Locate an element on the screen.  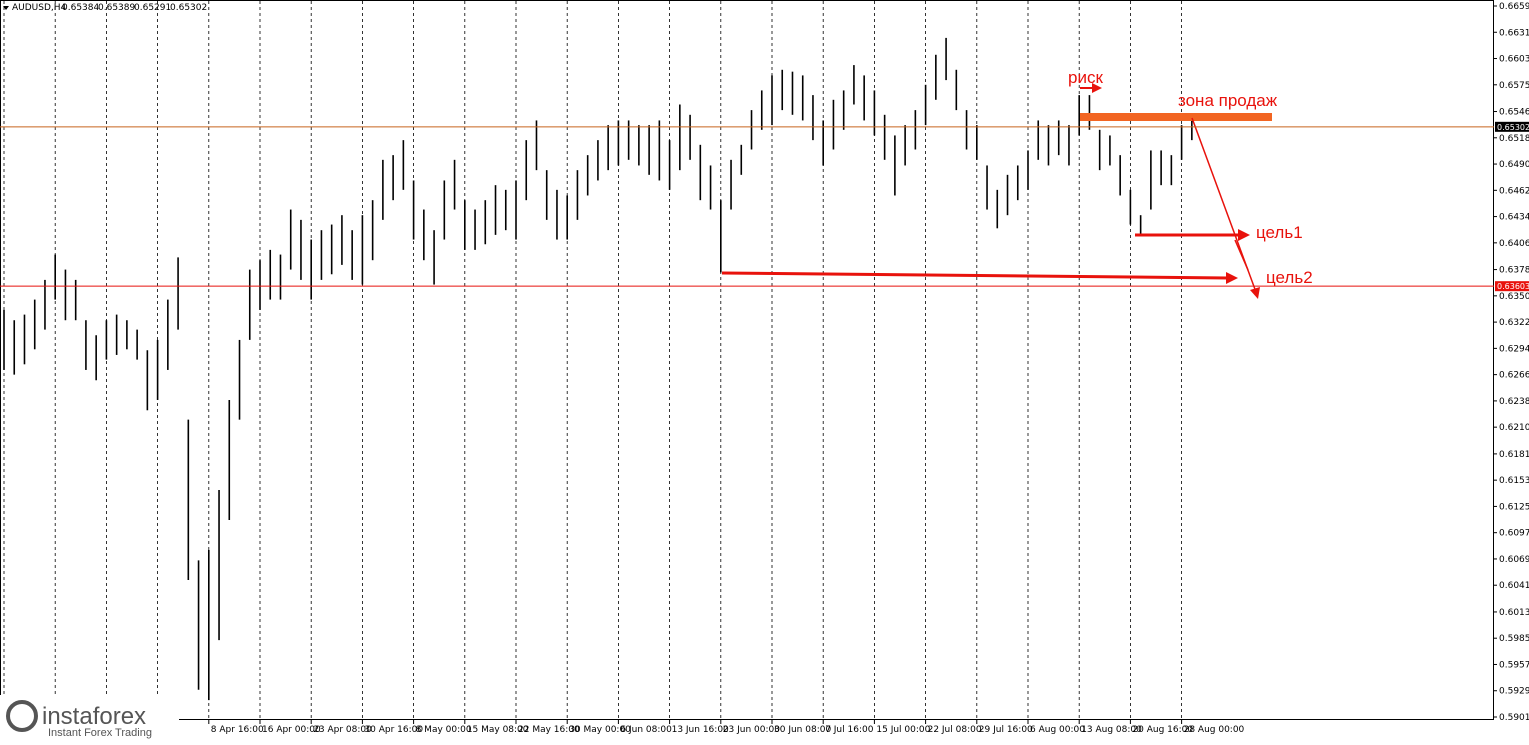
header-value: 0.65291 is located at coordinates (152, 8).